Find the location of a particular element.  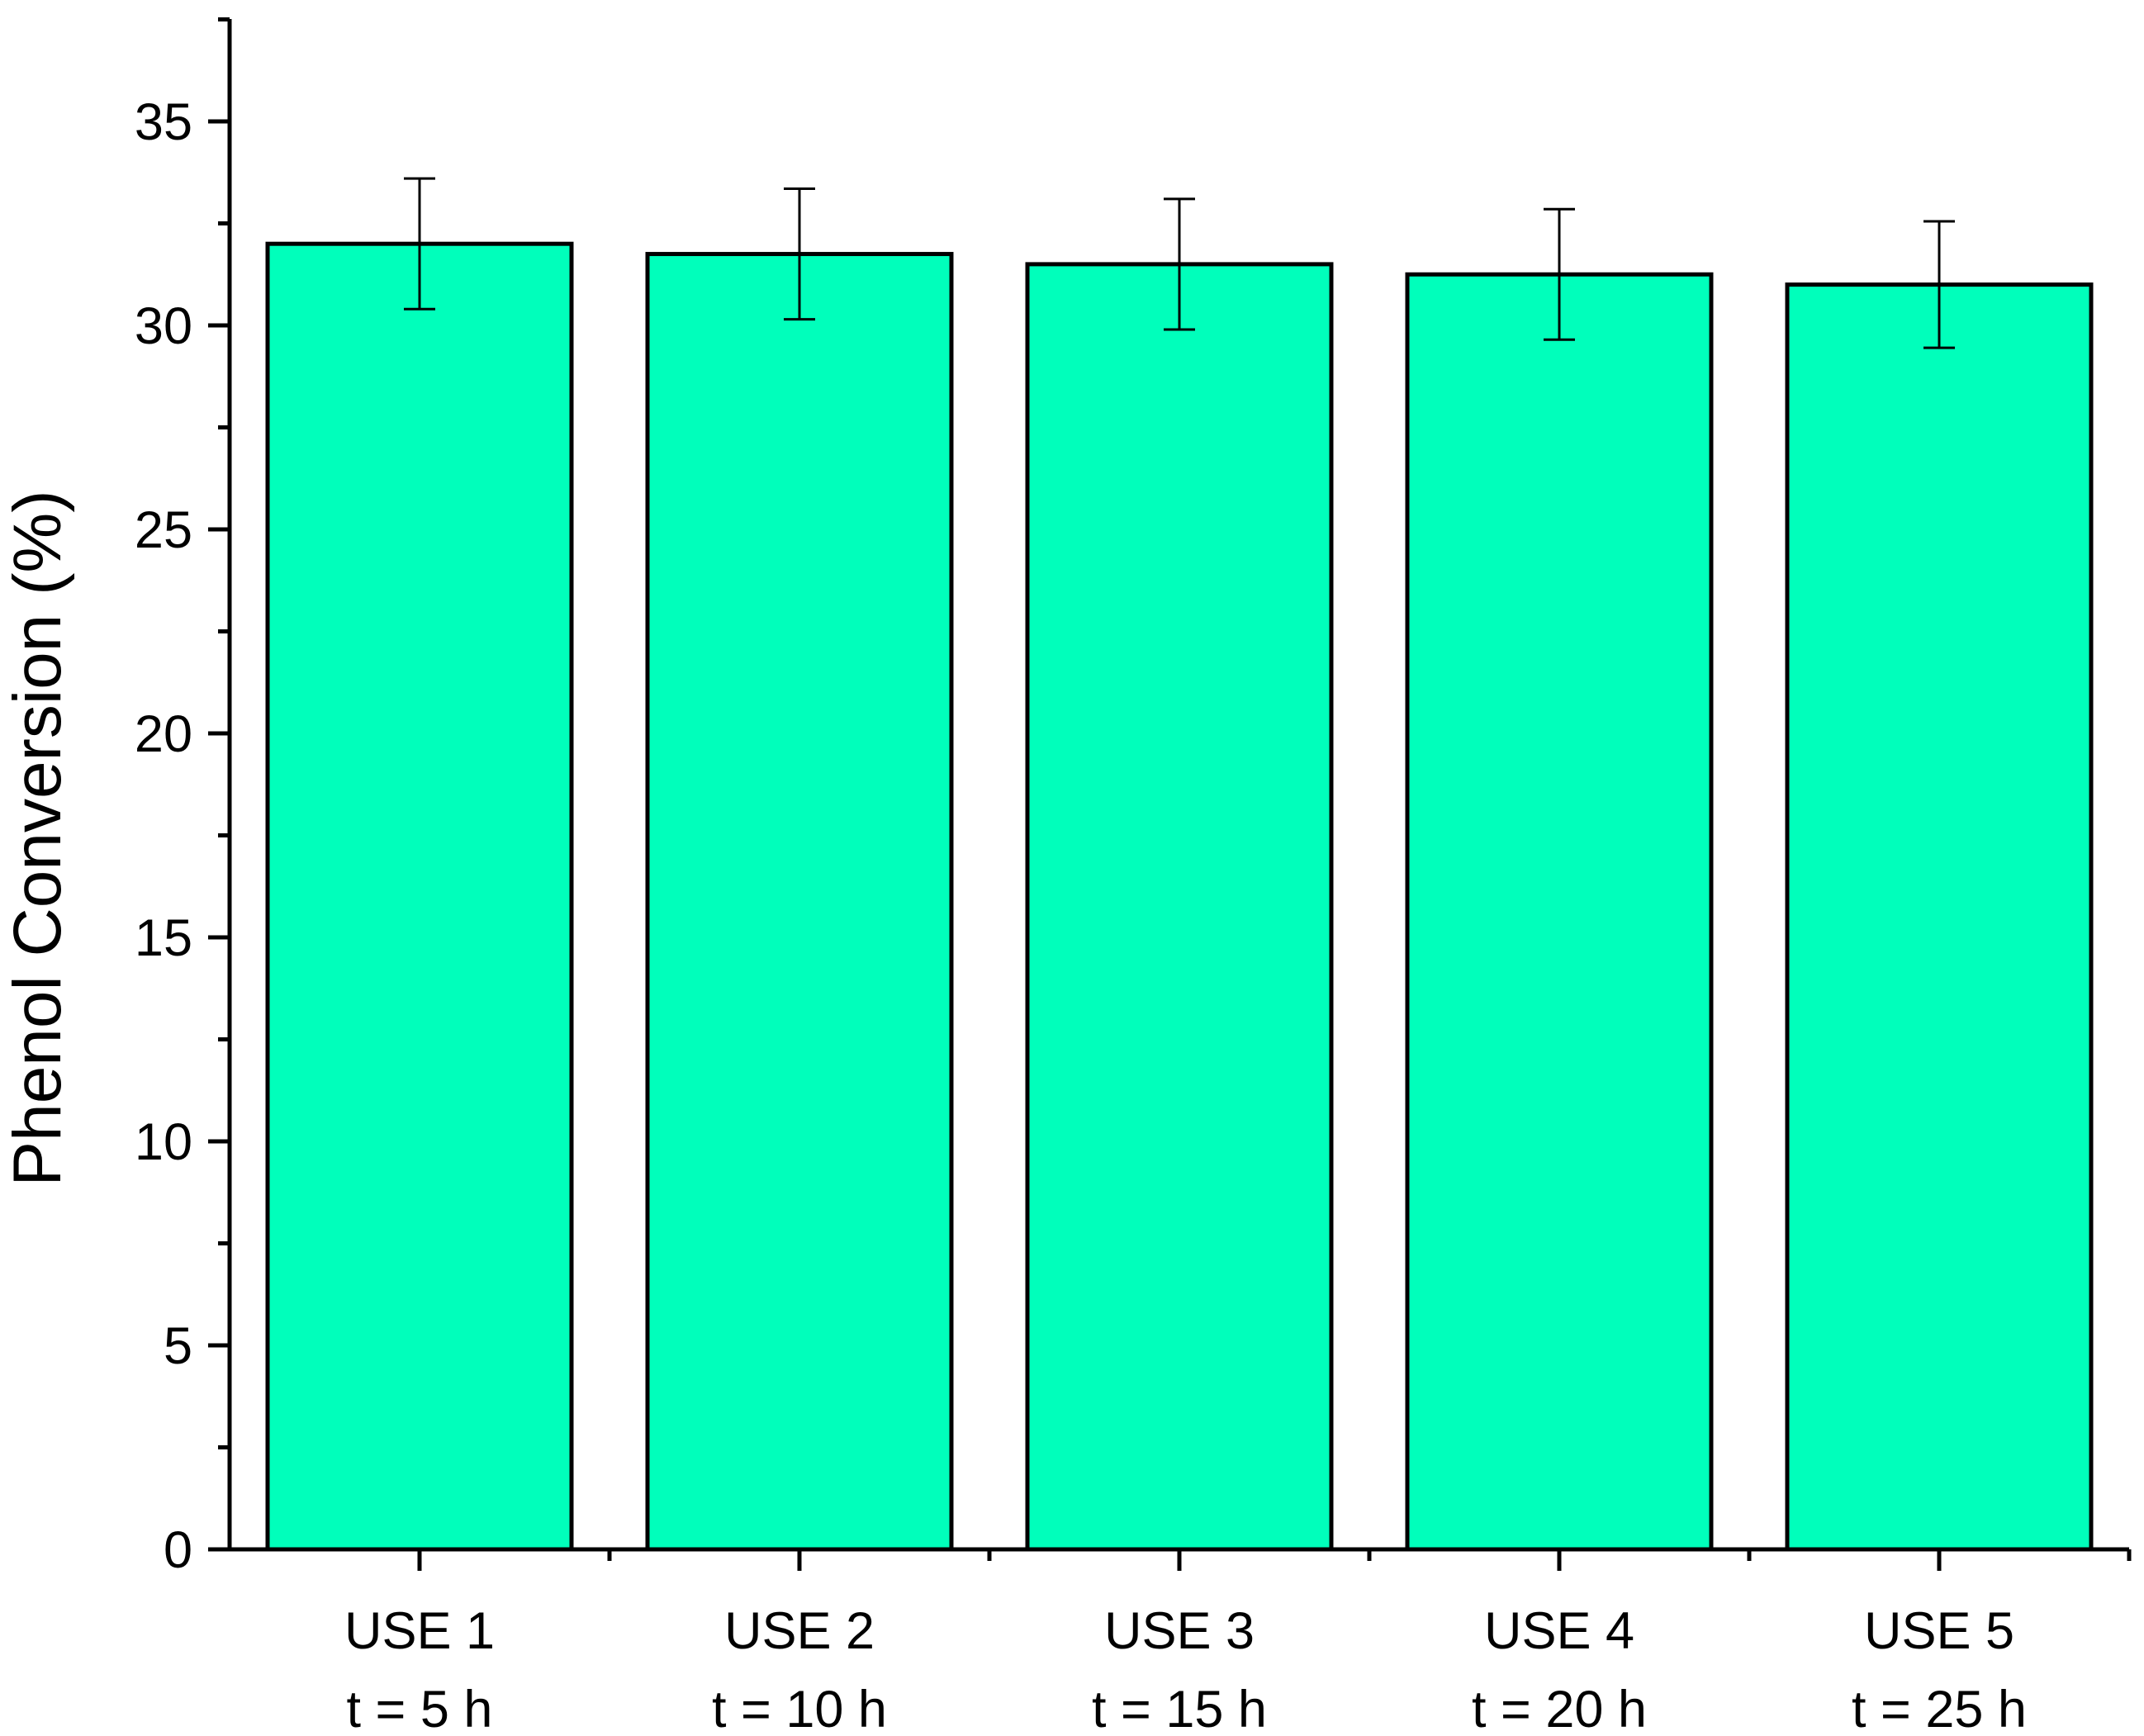

y-tick-label: 15 is located at coordinates (163, 938).